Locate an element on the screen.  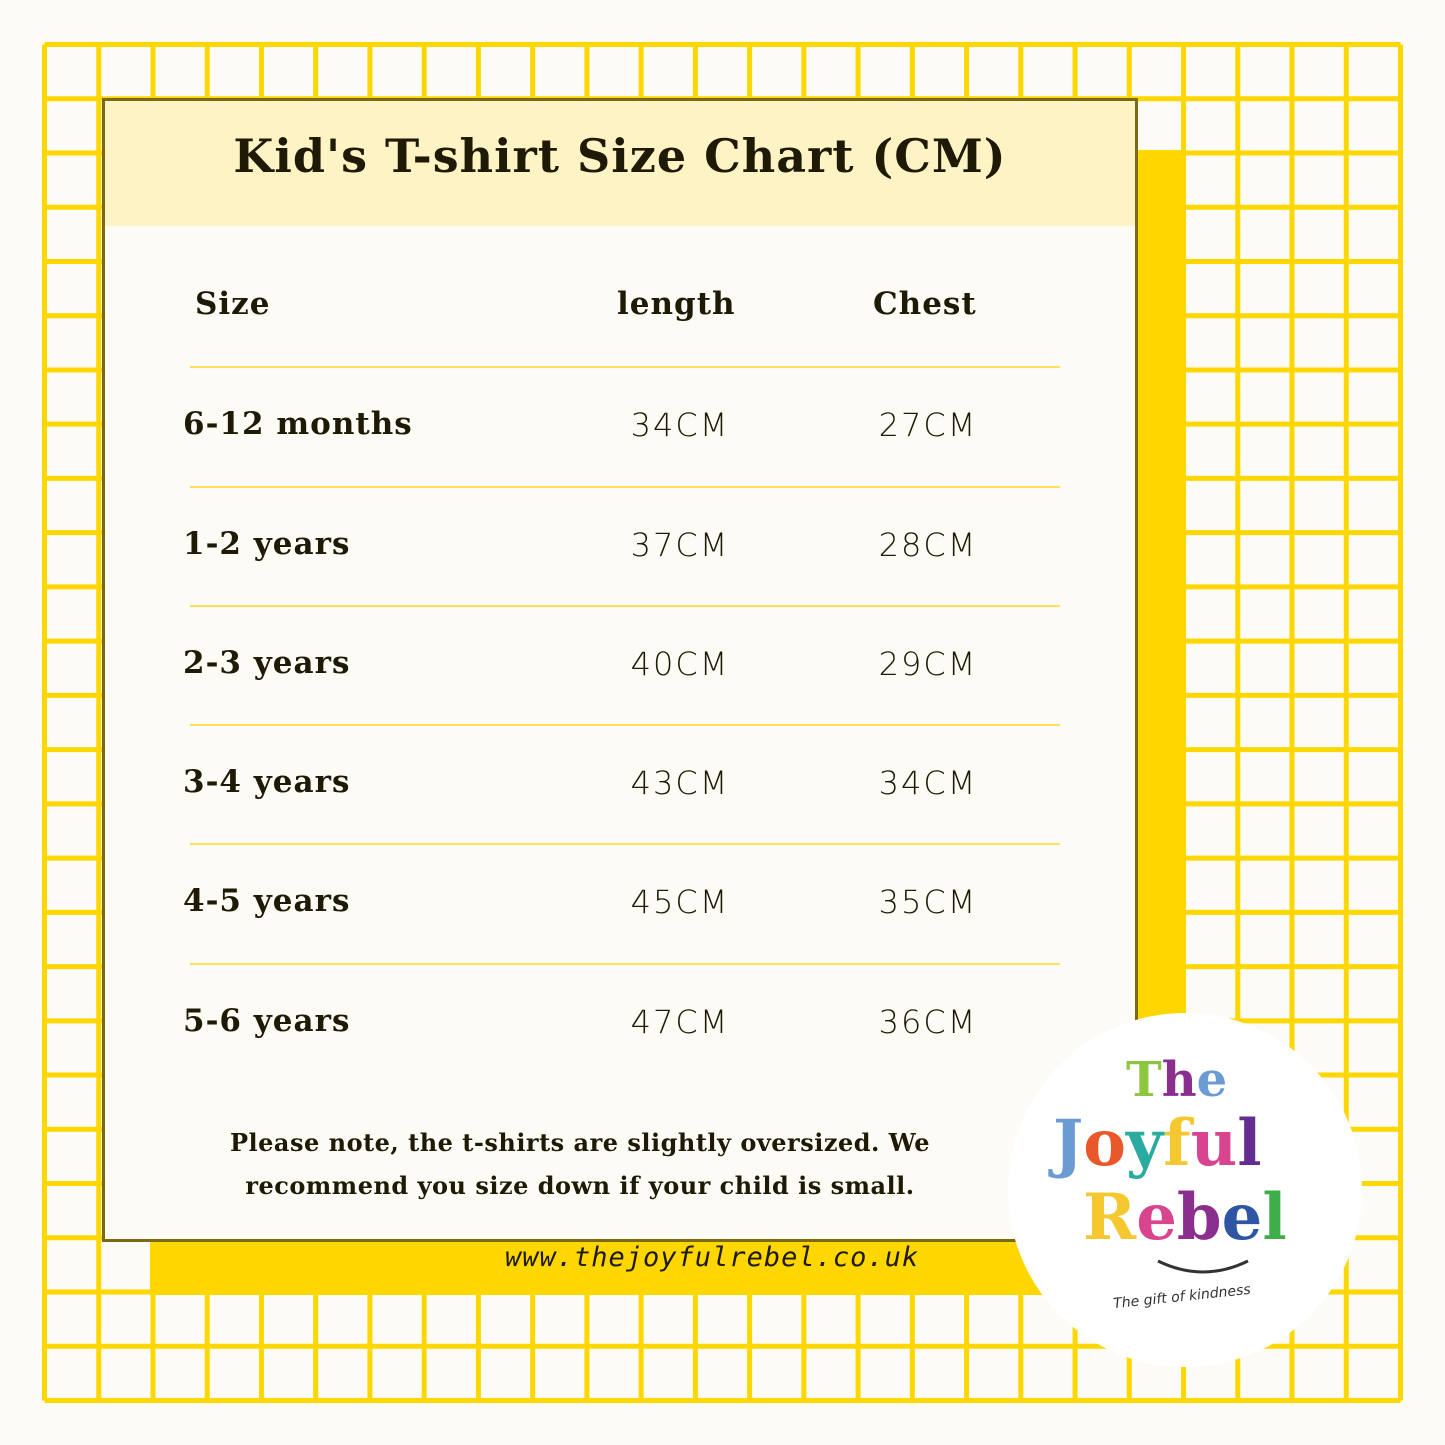
brand-logo: The Joyful Rebel The gift of kindness is located at coordinates (1185, 1190).